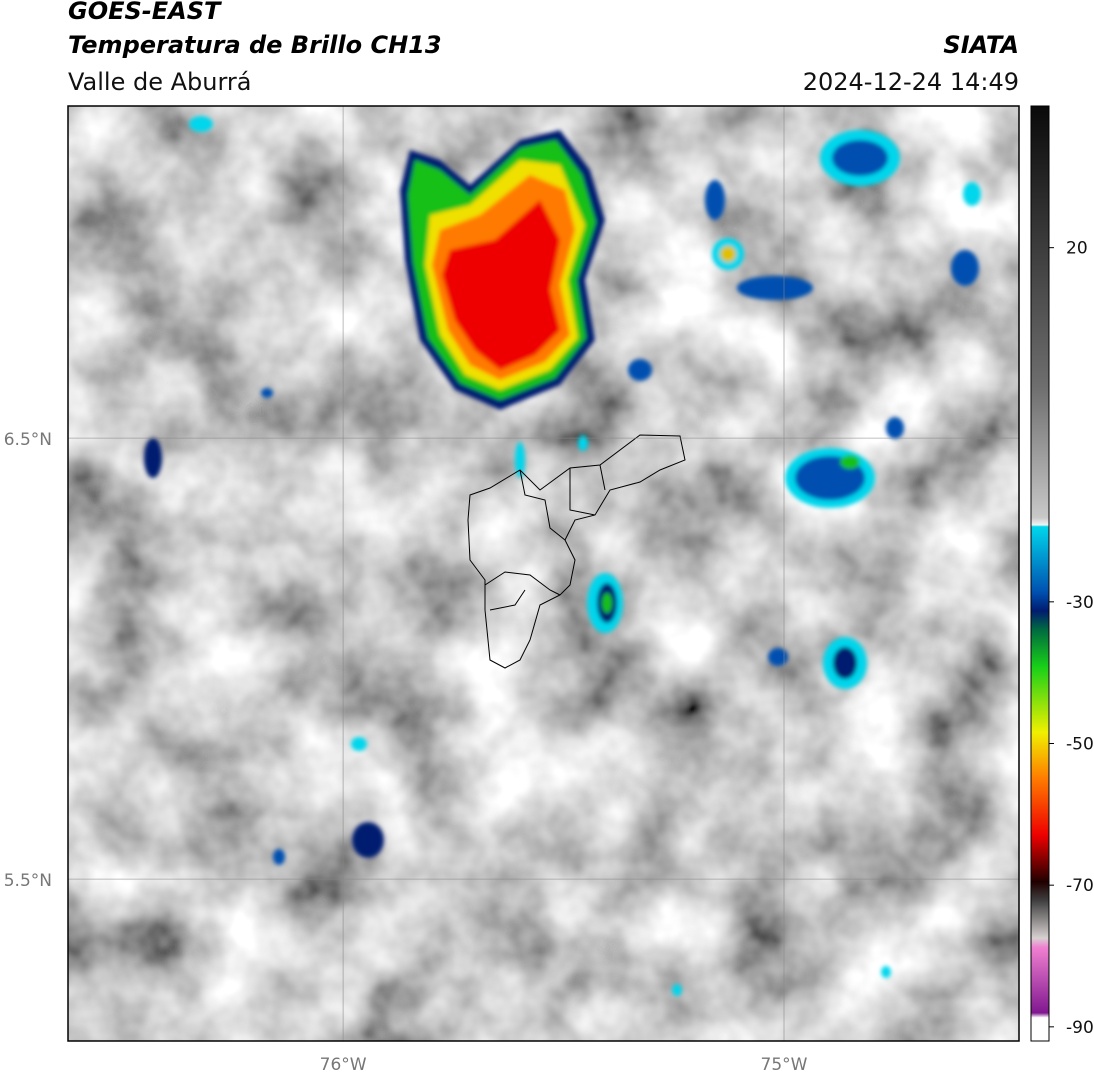 This screenshot has width=1094, height=1082. What do you see at coordinates (1080, 745) in the screenshot?
I see `colorbar-tick-label: -50` at bounding box center [1080, 745].